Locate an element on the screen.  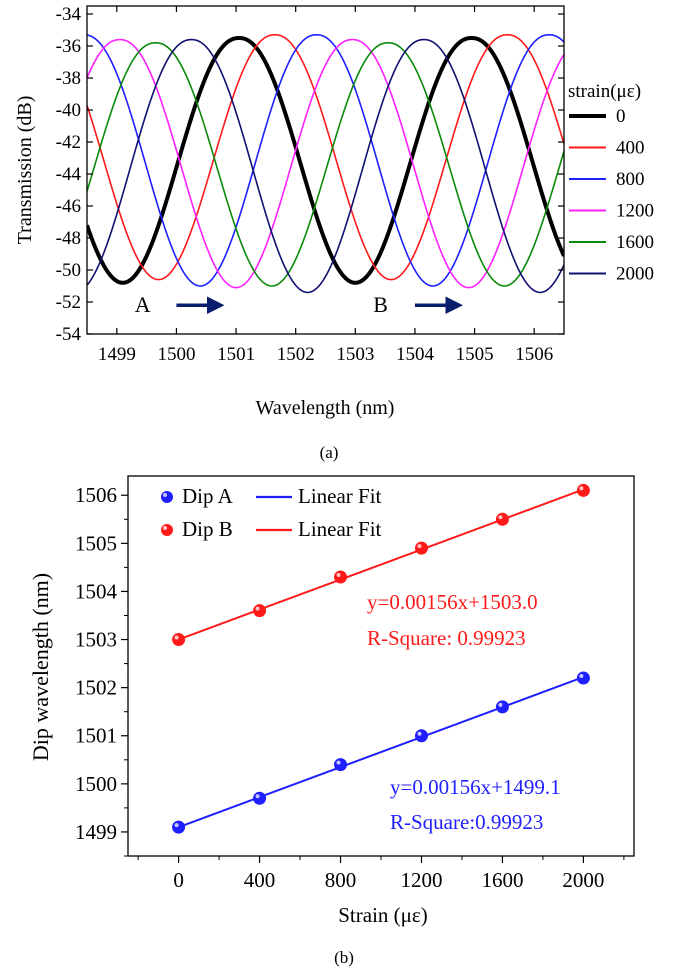
x-tick-label: 2000 is located at coordinates (583, 880).